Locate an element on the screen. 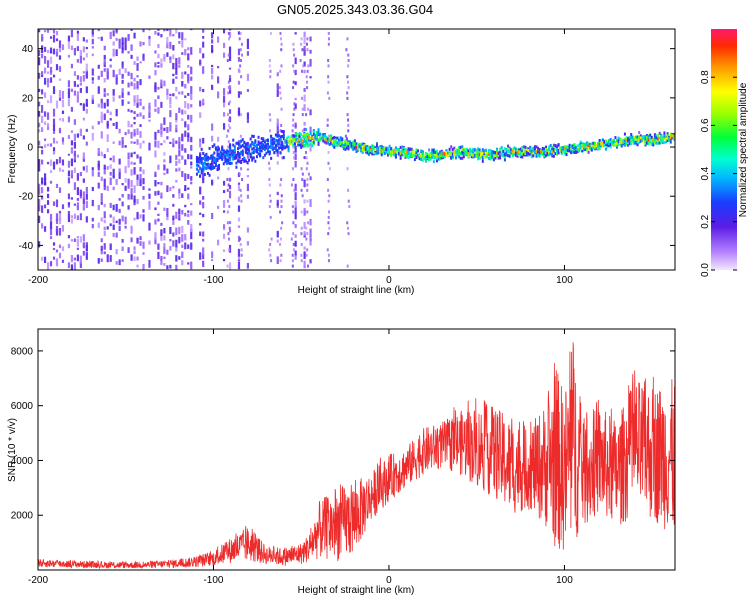  y-tick-label: 40 is located at coordinates (28, 49).